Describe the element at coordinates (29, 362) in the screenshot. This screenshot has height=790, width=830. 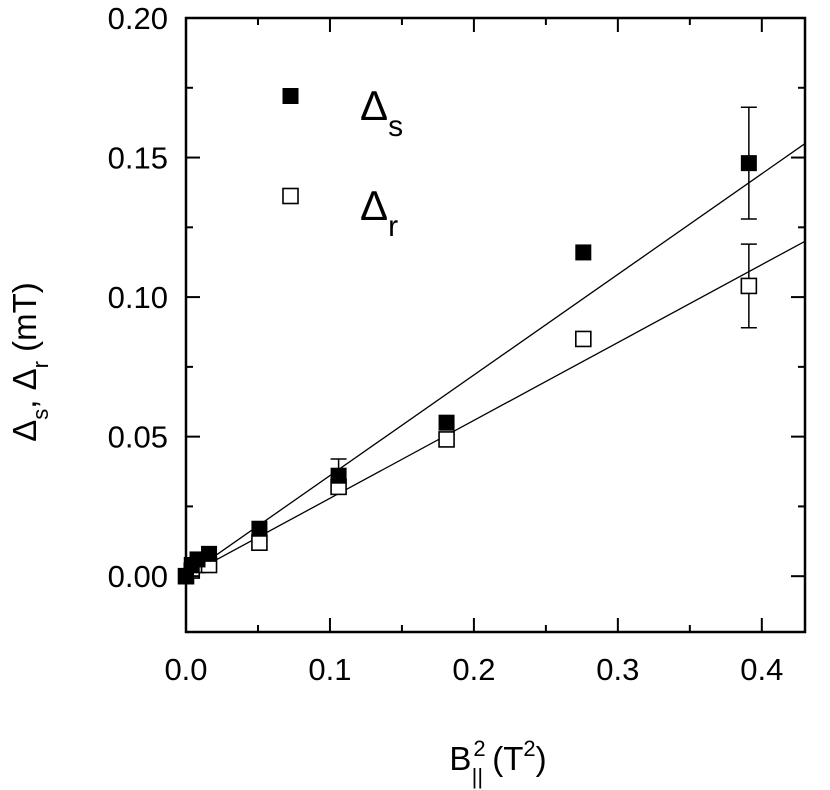
I see `y-axis-title: Δs, Δr (mT)` at that location.